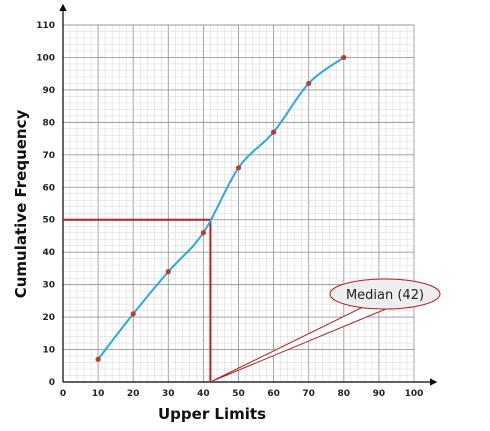  I want to click on x-tick-label: 70, so click(308, 394).